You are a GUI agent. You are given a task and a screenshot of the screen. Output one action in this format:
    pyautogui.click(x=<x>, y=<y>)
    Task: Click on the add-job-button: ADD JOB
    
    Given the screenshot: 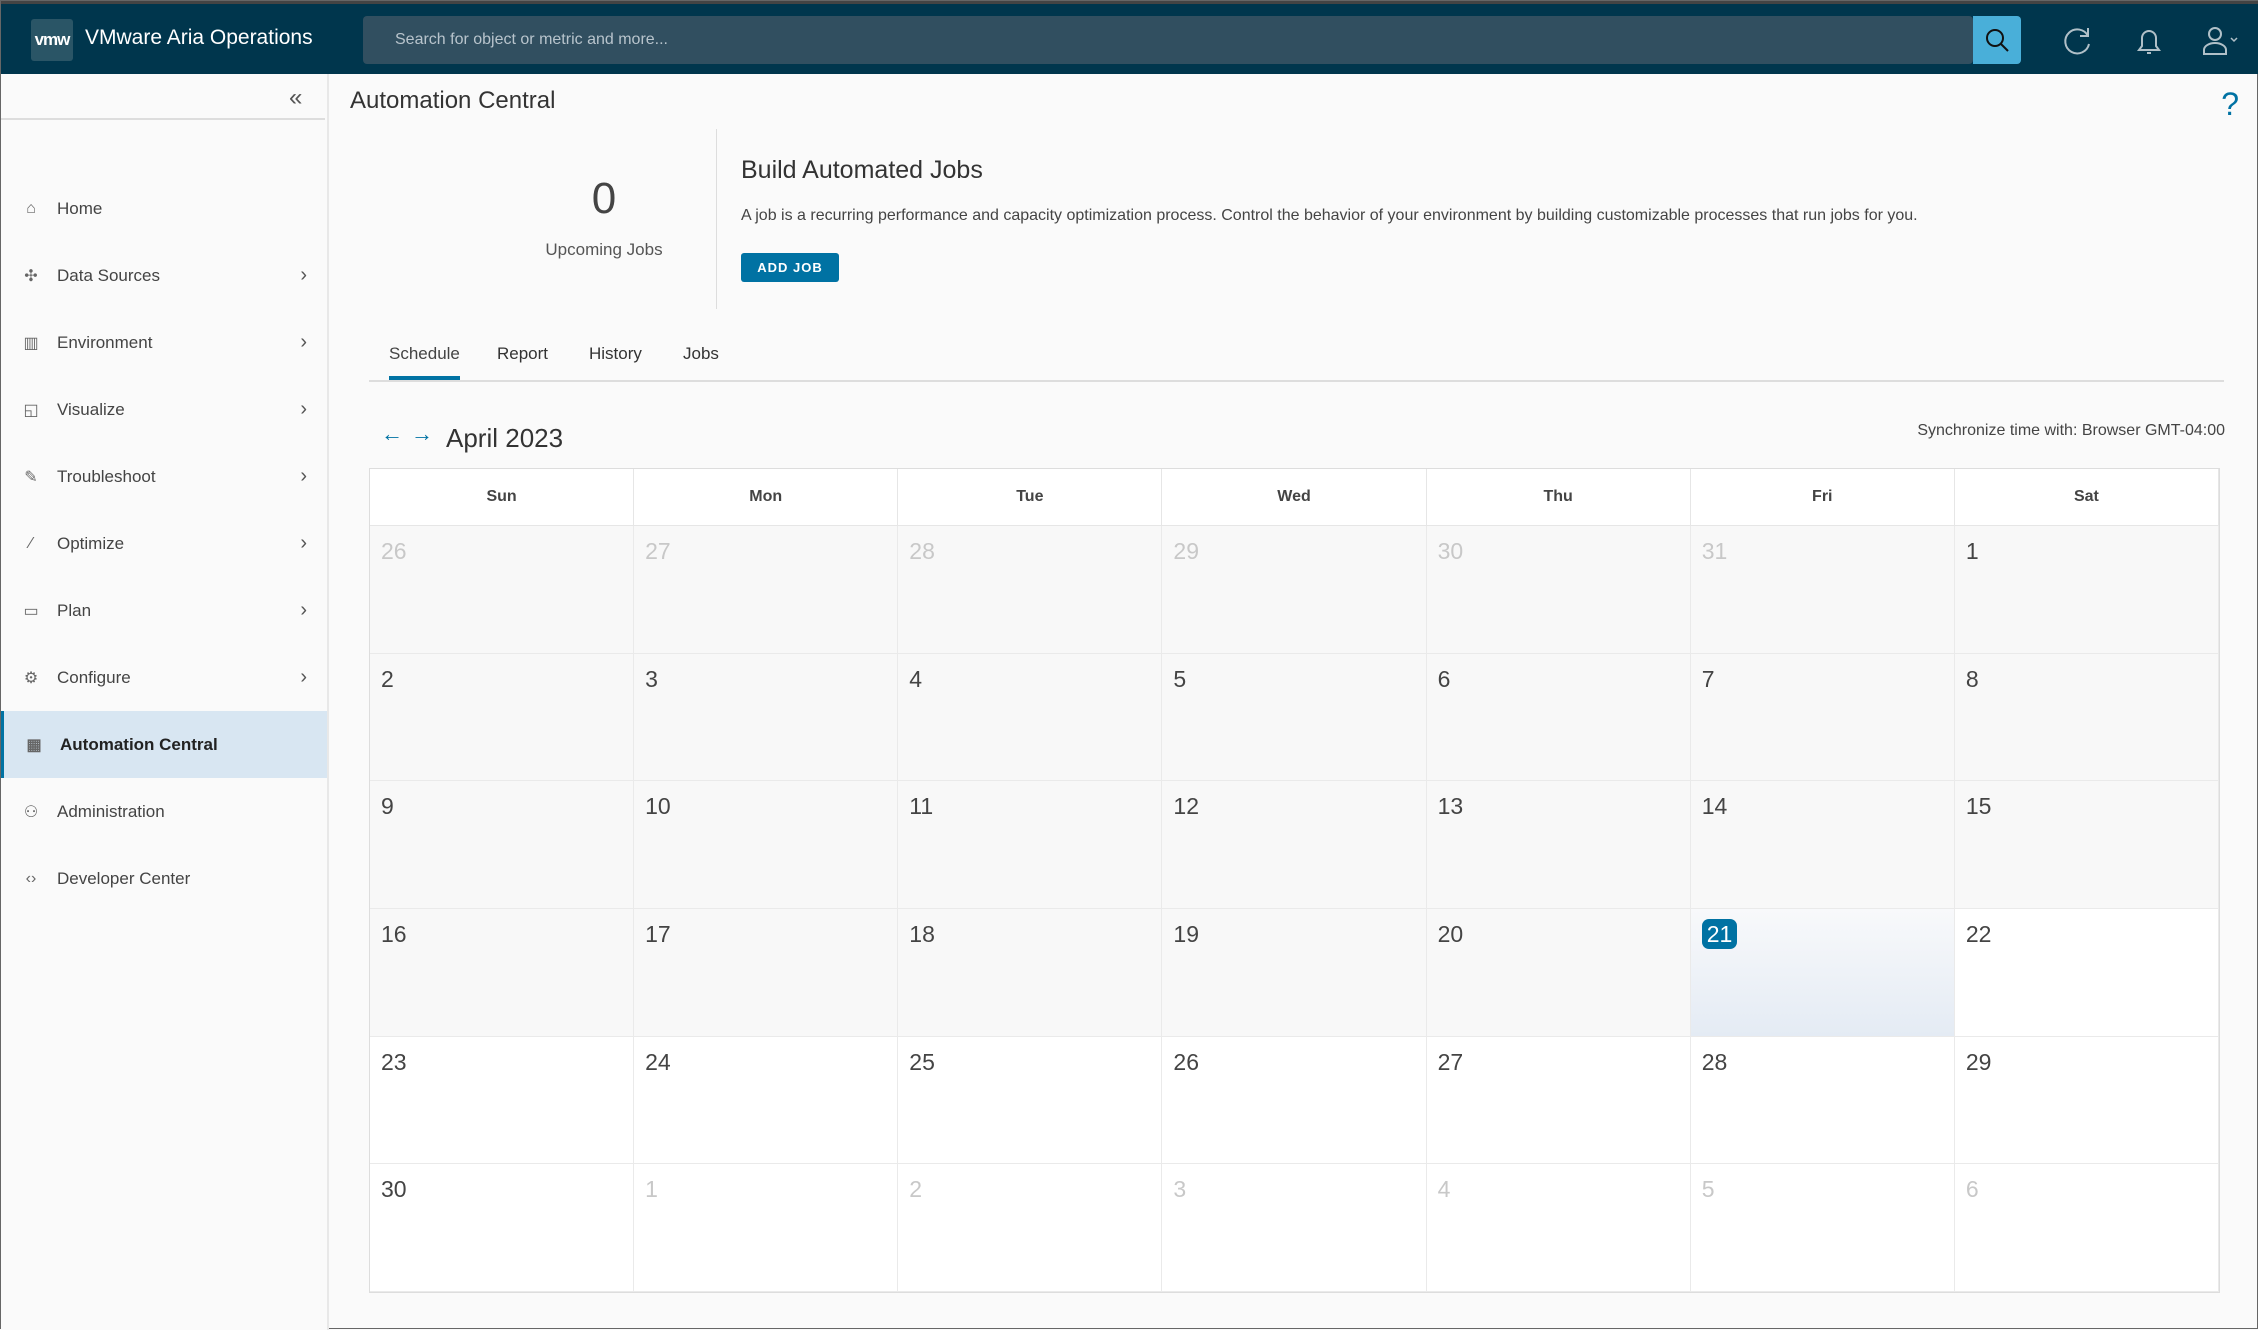 What is the action you would take?
    pyautogui.click(x=790, y=267)
    